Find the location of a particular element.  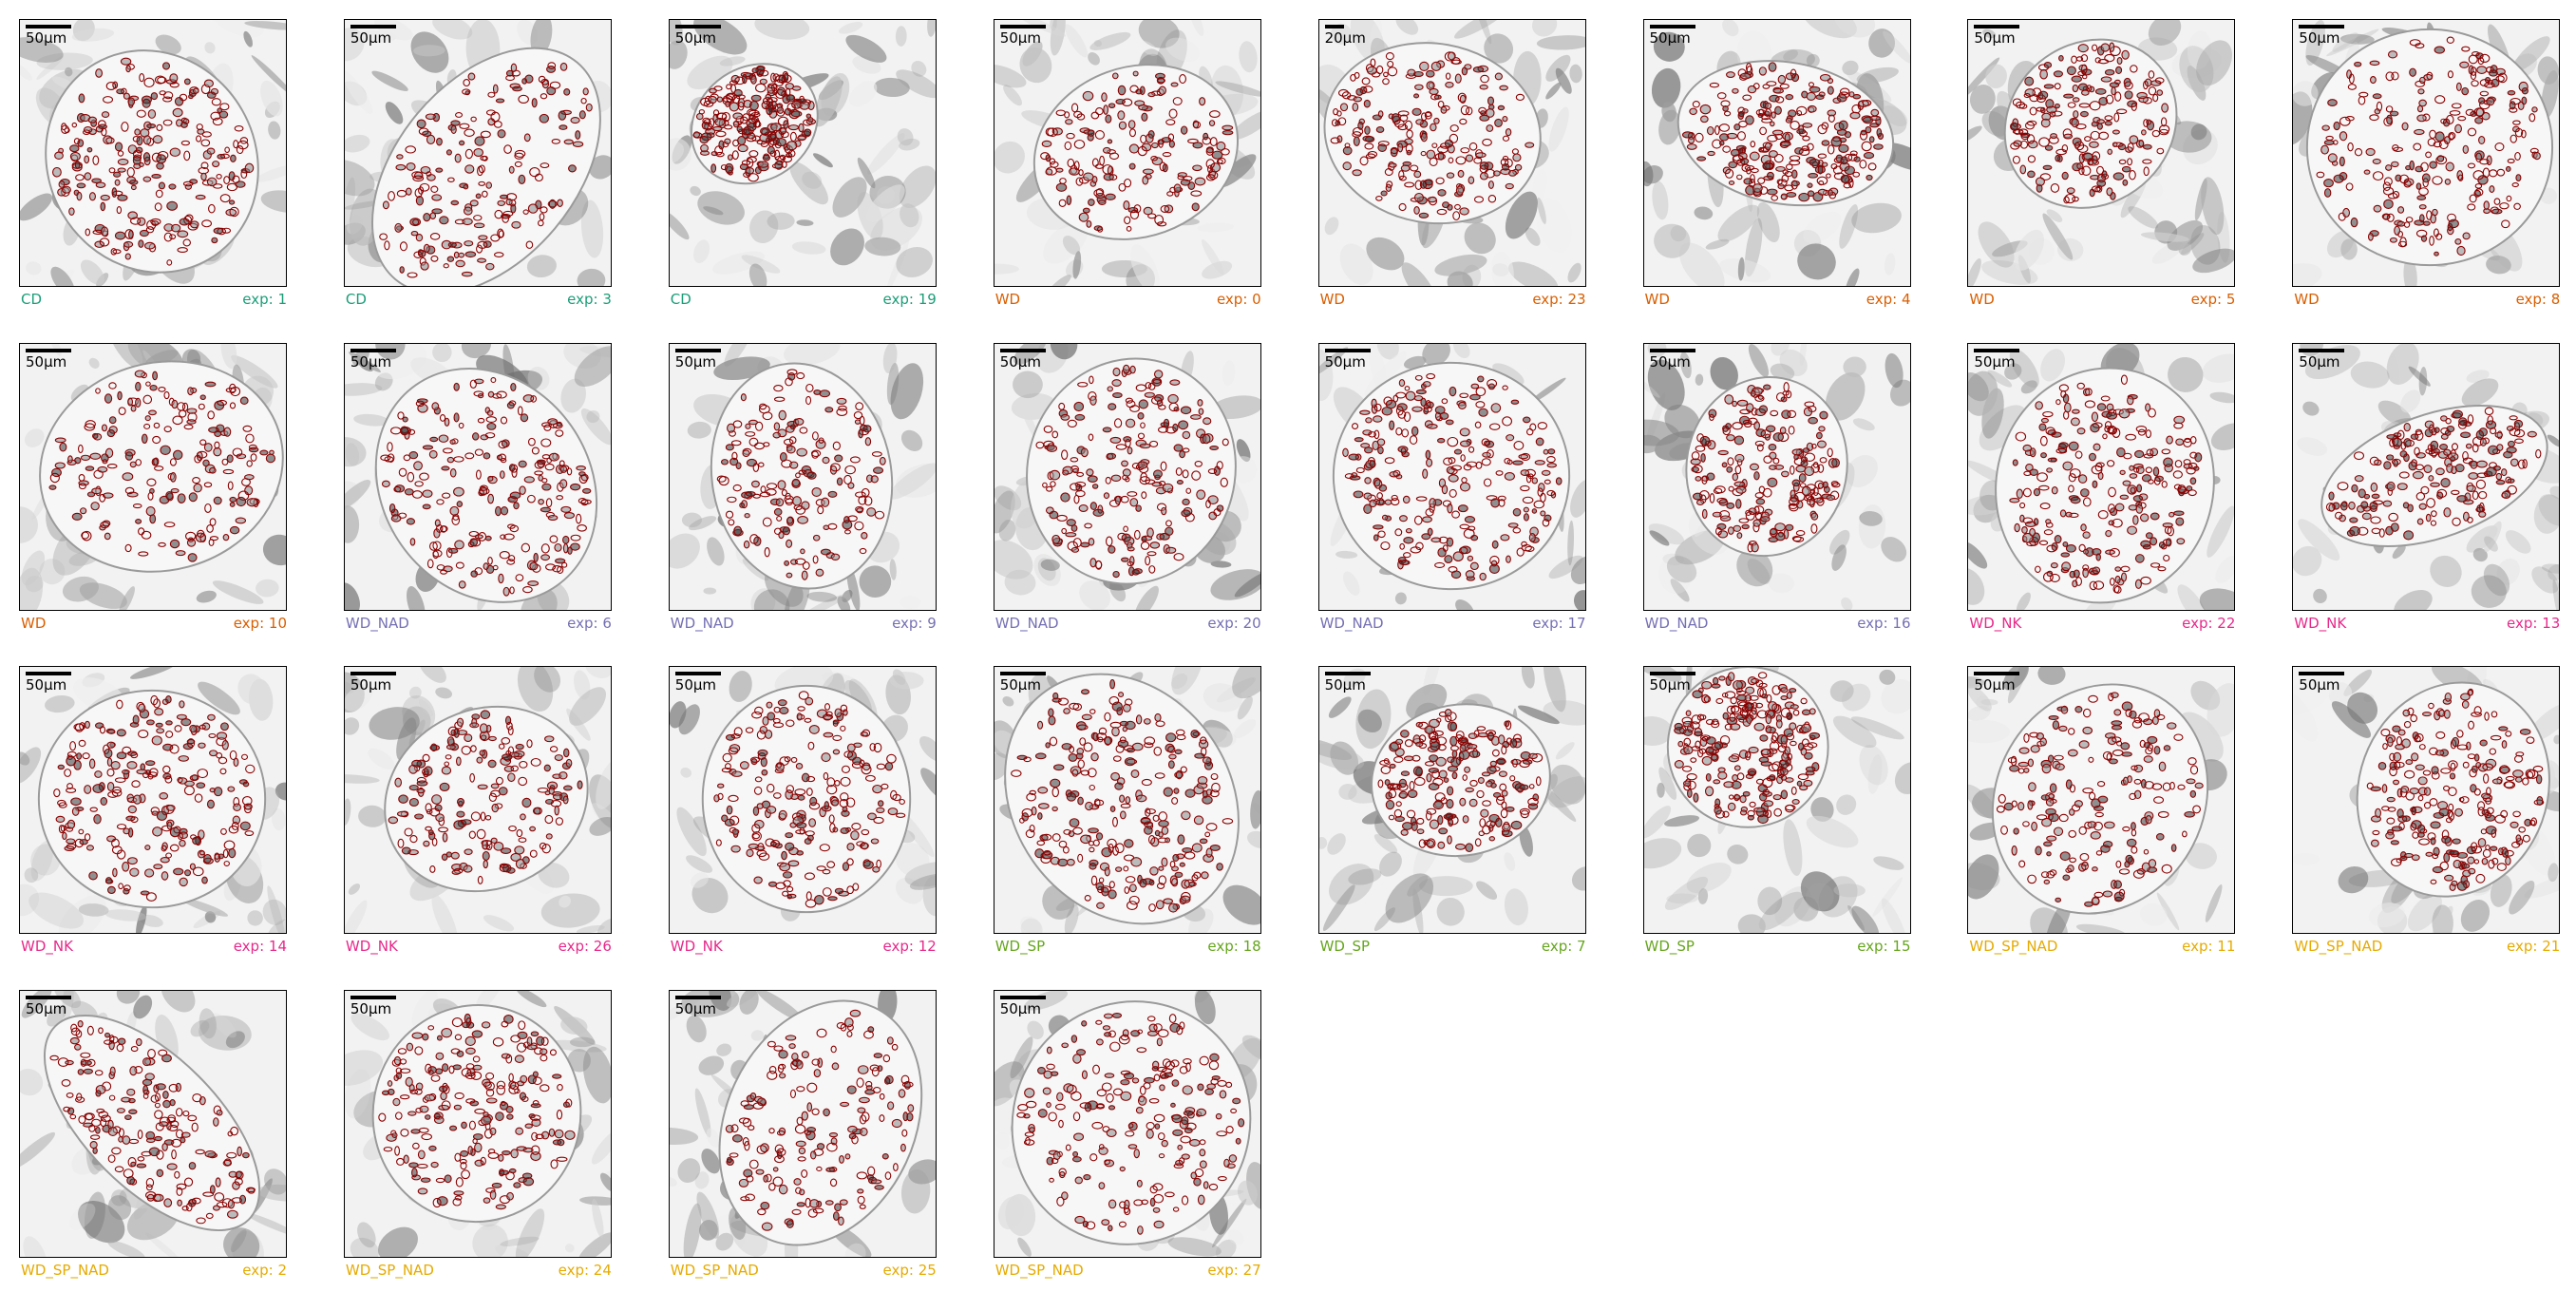

scale-bar-label: 50μm is located at coordinates (1670, 38).